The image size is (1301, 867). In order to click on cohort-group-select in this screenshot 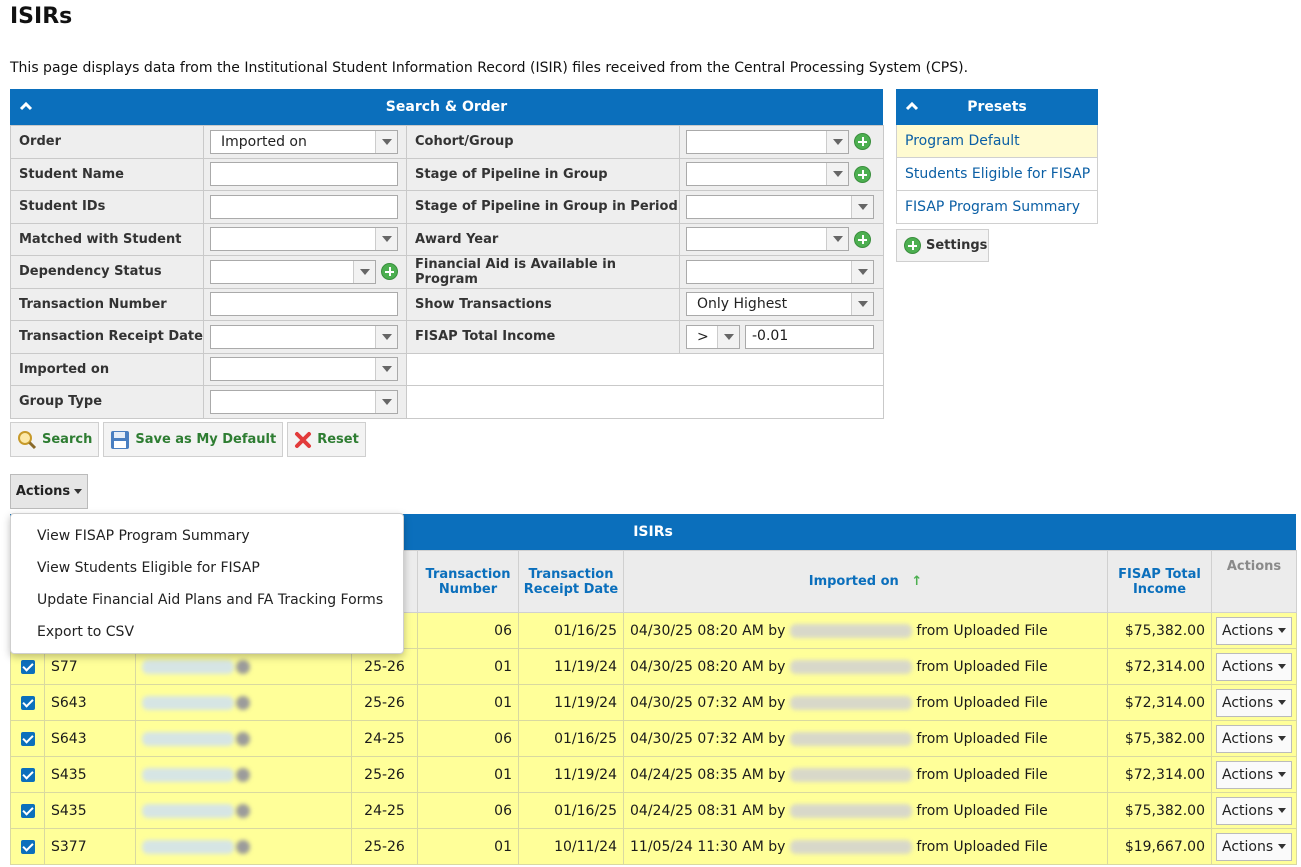, I will do `click(767, 141)`.